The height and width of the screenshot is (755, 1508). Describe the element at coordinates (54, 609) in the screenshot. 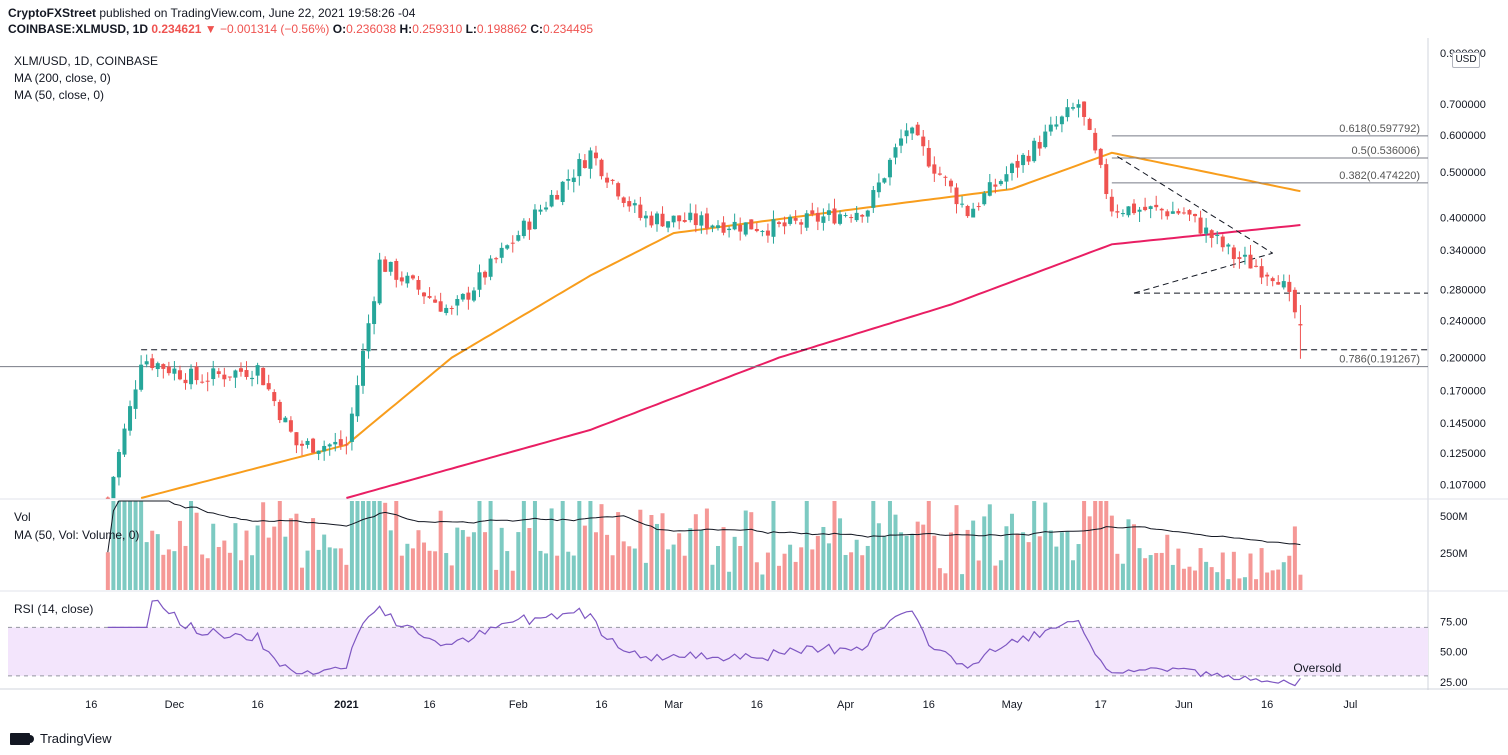

I see `legend-rsi: RSI (14, close)` at that location.